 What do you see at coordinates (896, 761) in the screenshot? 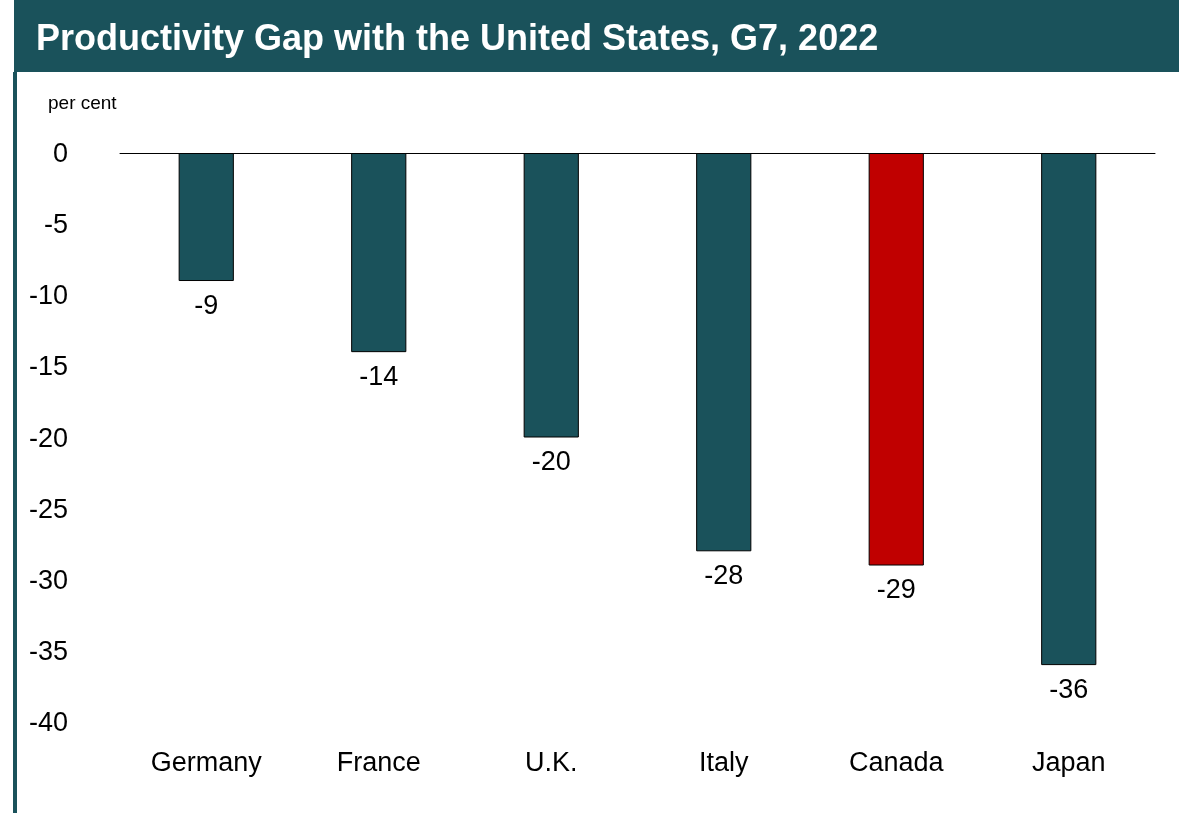
I see `x-tick-label: Canada` at bounding box center [896, 761].